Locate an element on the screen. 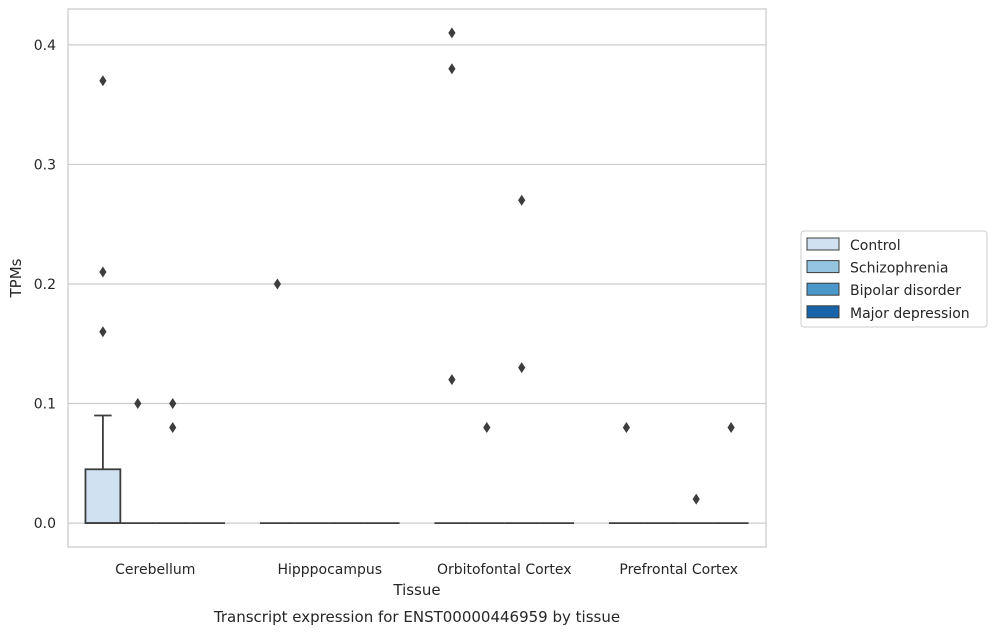 The height and width of the screenshot is (634, 997). x-axis-label: Tissue is located at coordinates (416, 590).